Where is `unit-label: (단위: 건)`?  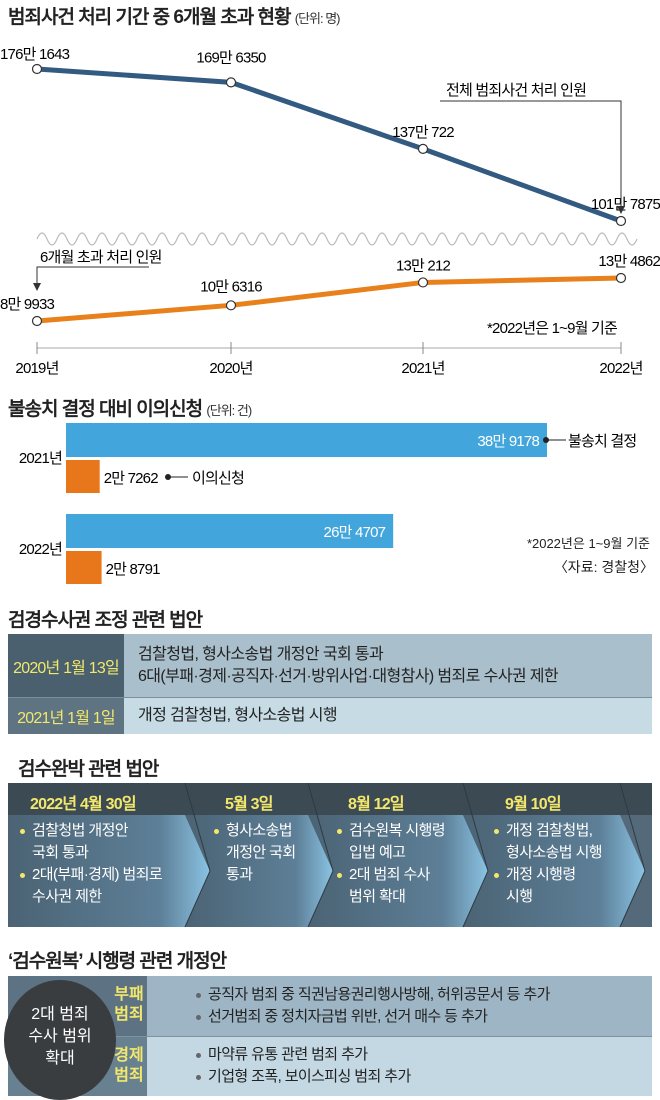
unit-label: (단위: 건) is located at coordinates (229, 410).